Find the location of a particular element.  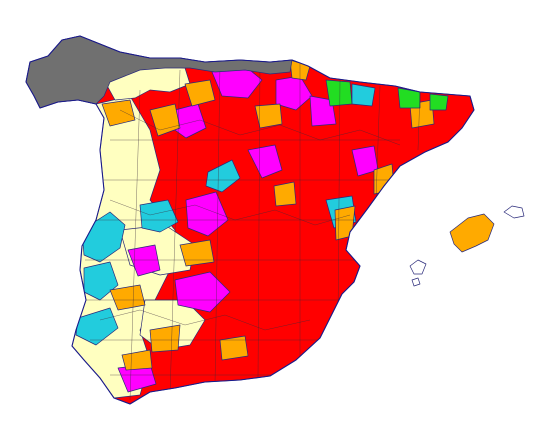

menorca-island is located at coordinates (514, 212).